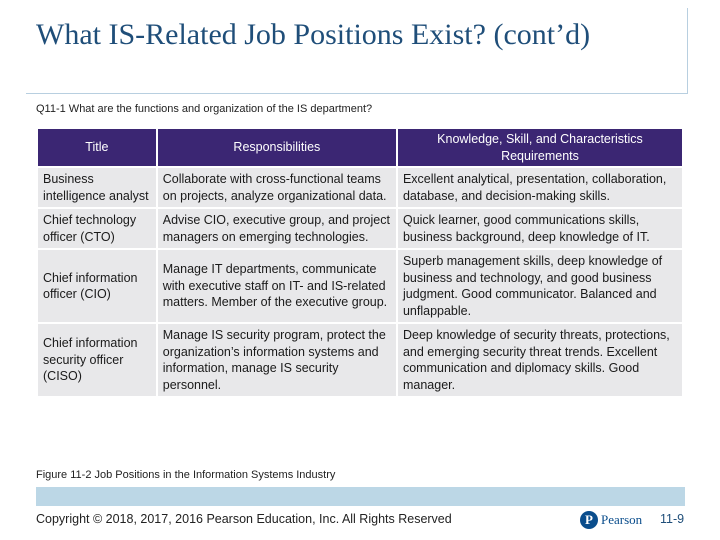 The height and width of the screenshot is (540, 720). What do you see at coordinates (97, 147) in the screenshot?
I see `header-title: Title` at bounding box center [97, 147].